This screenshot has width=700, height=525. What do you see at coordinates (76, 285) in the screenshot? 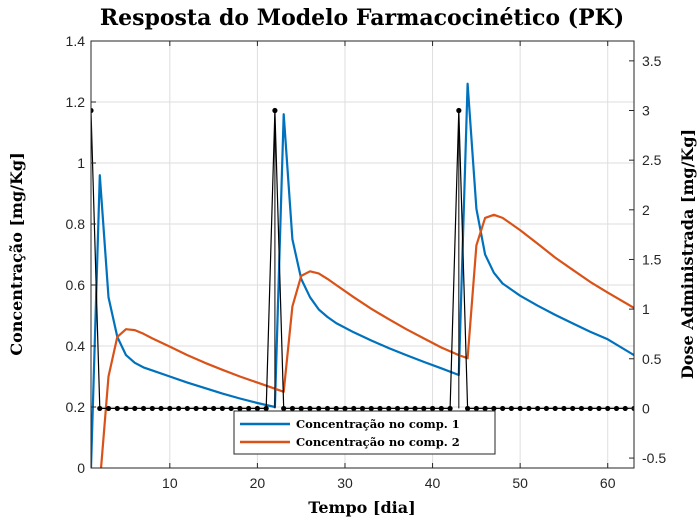
I see `tick-label-left: 0.6` at bounding box center [76, 285].